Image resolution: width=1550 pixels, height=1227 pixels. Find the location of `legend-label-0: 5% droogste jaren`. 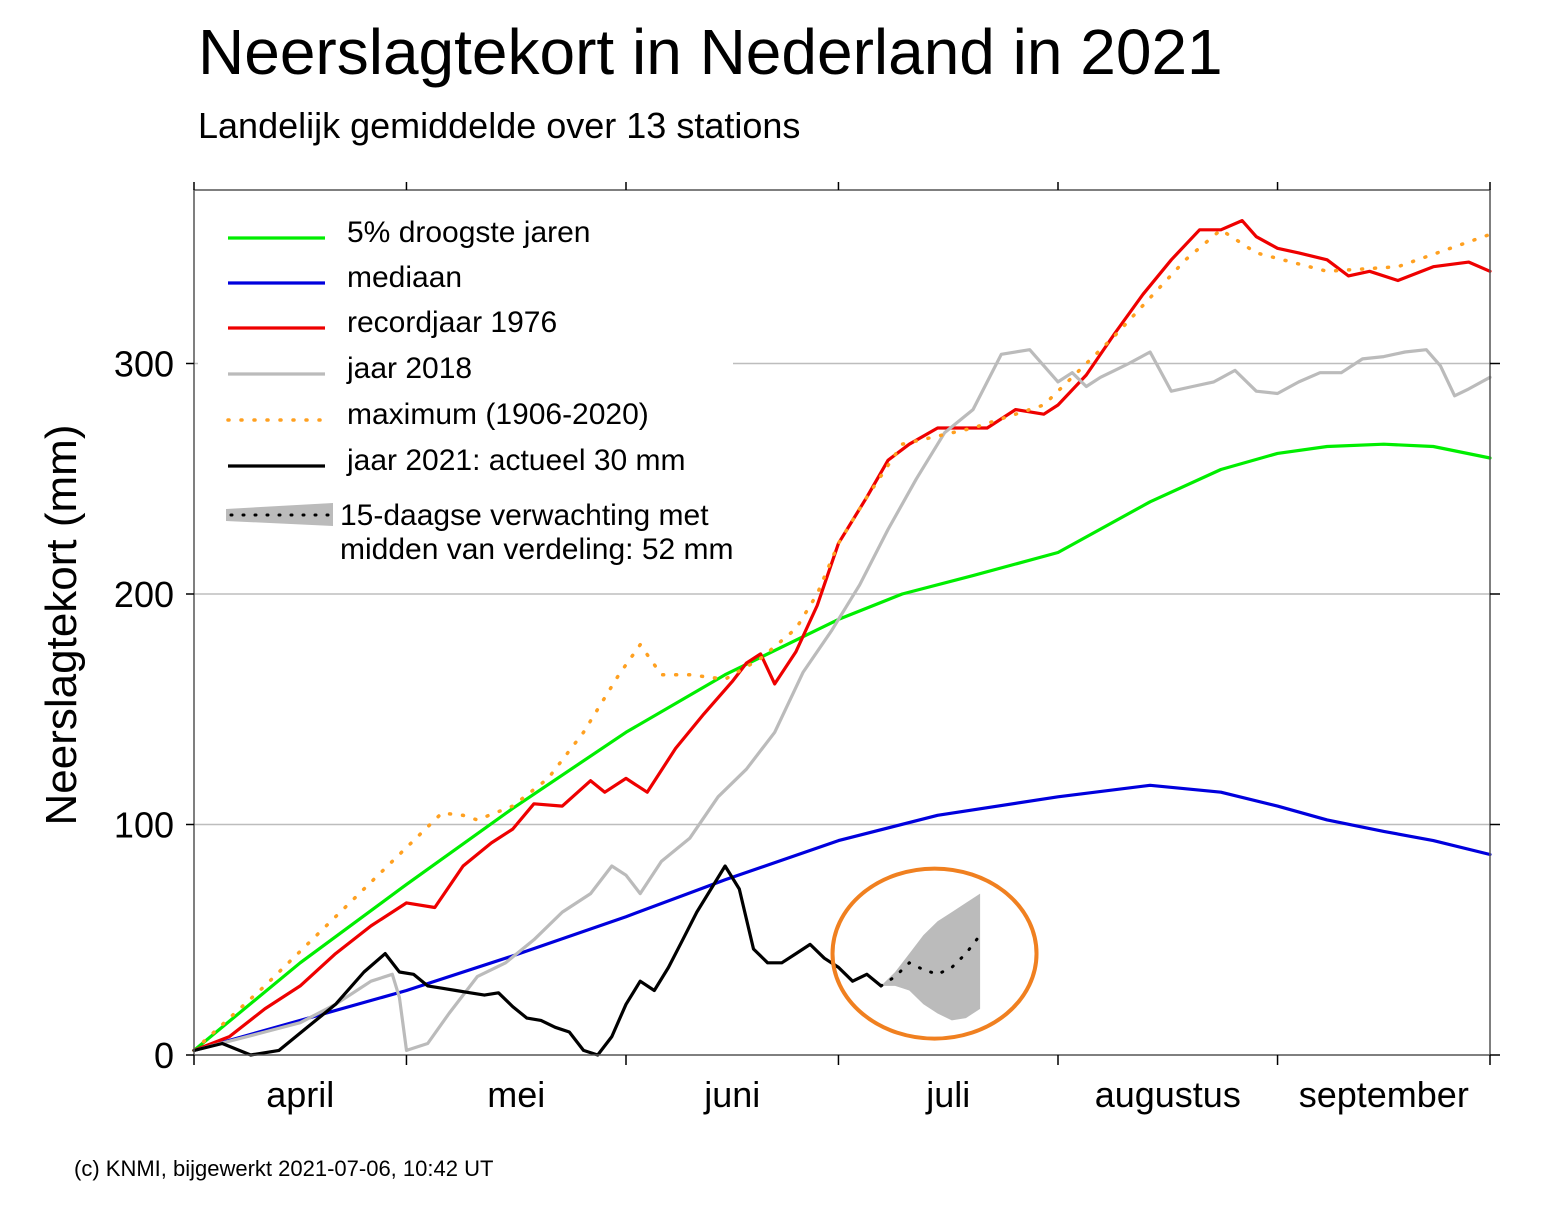

legend-label-0: 5% droogste jaren is located at coordinates (469, 232).